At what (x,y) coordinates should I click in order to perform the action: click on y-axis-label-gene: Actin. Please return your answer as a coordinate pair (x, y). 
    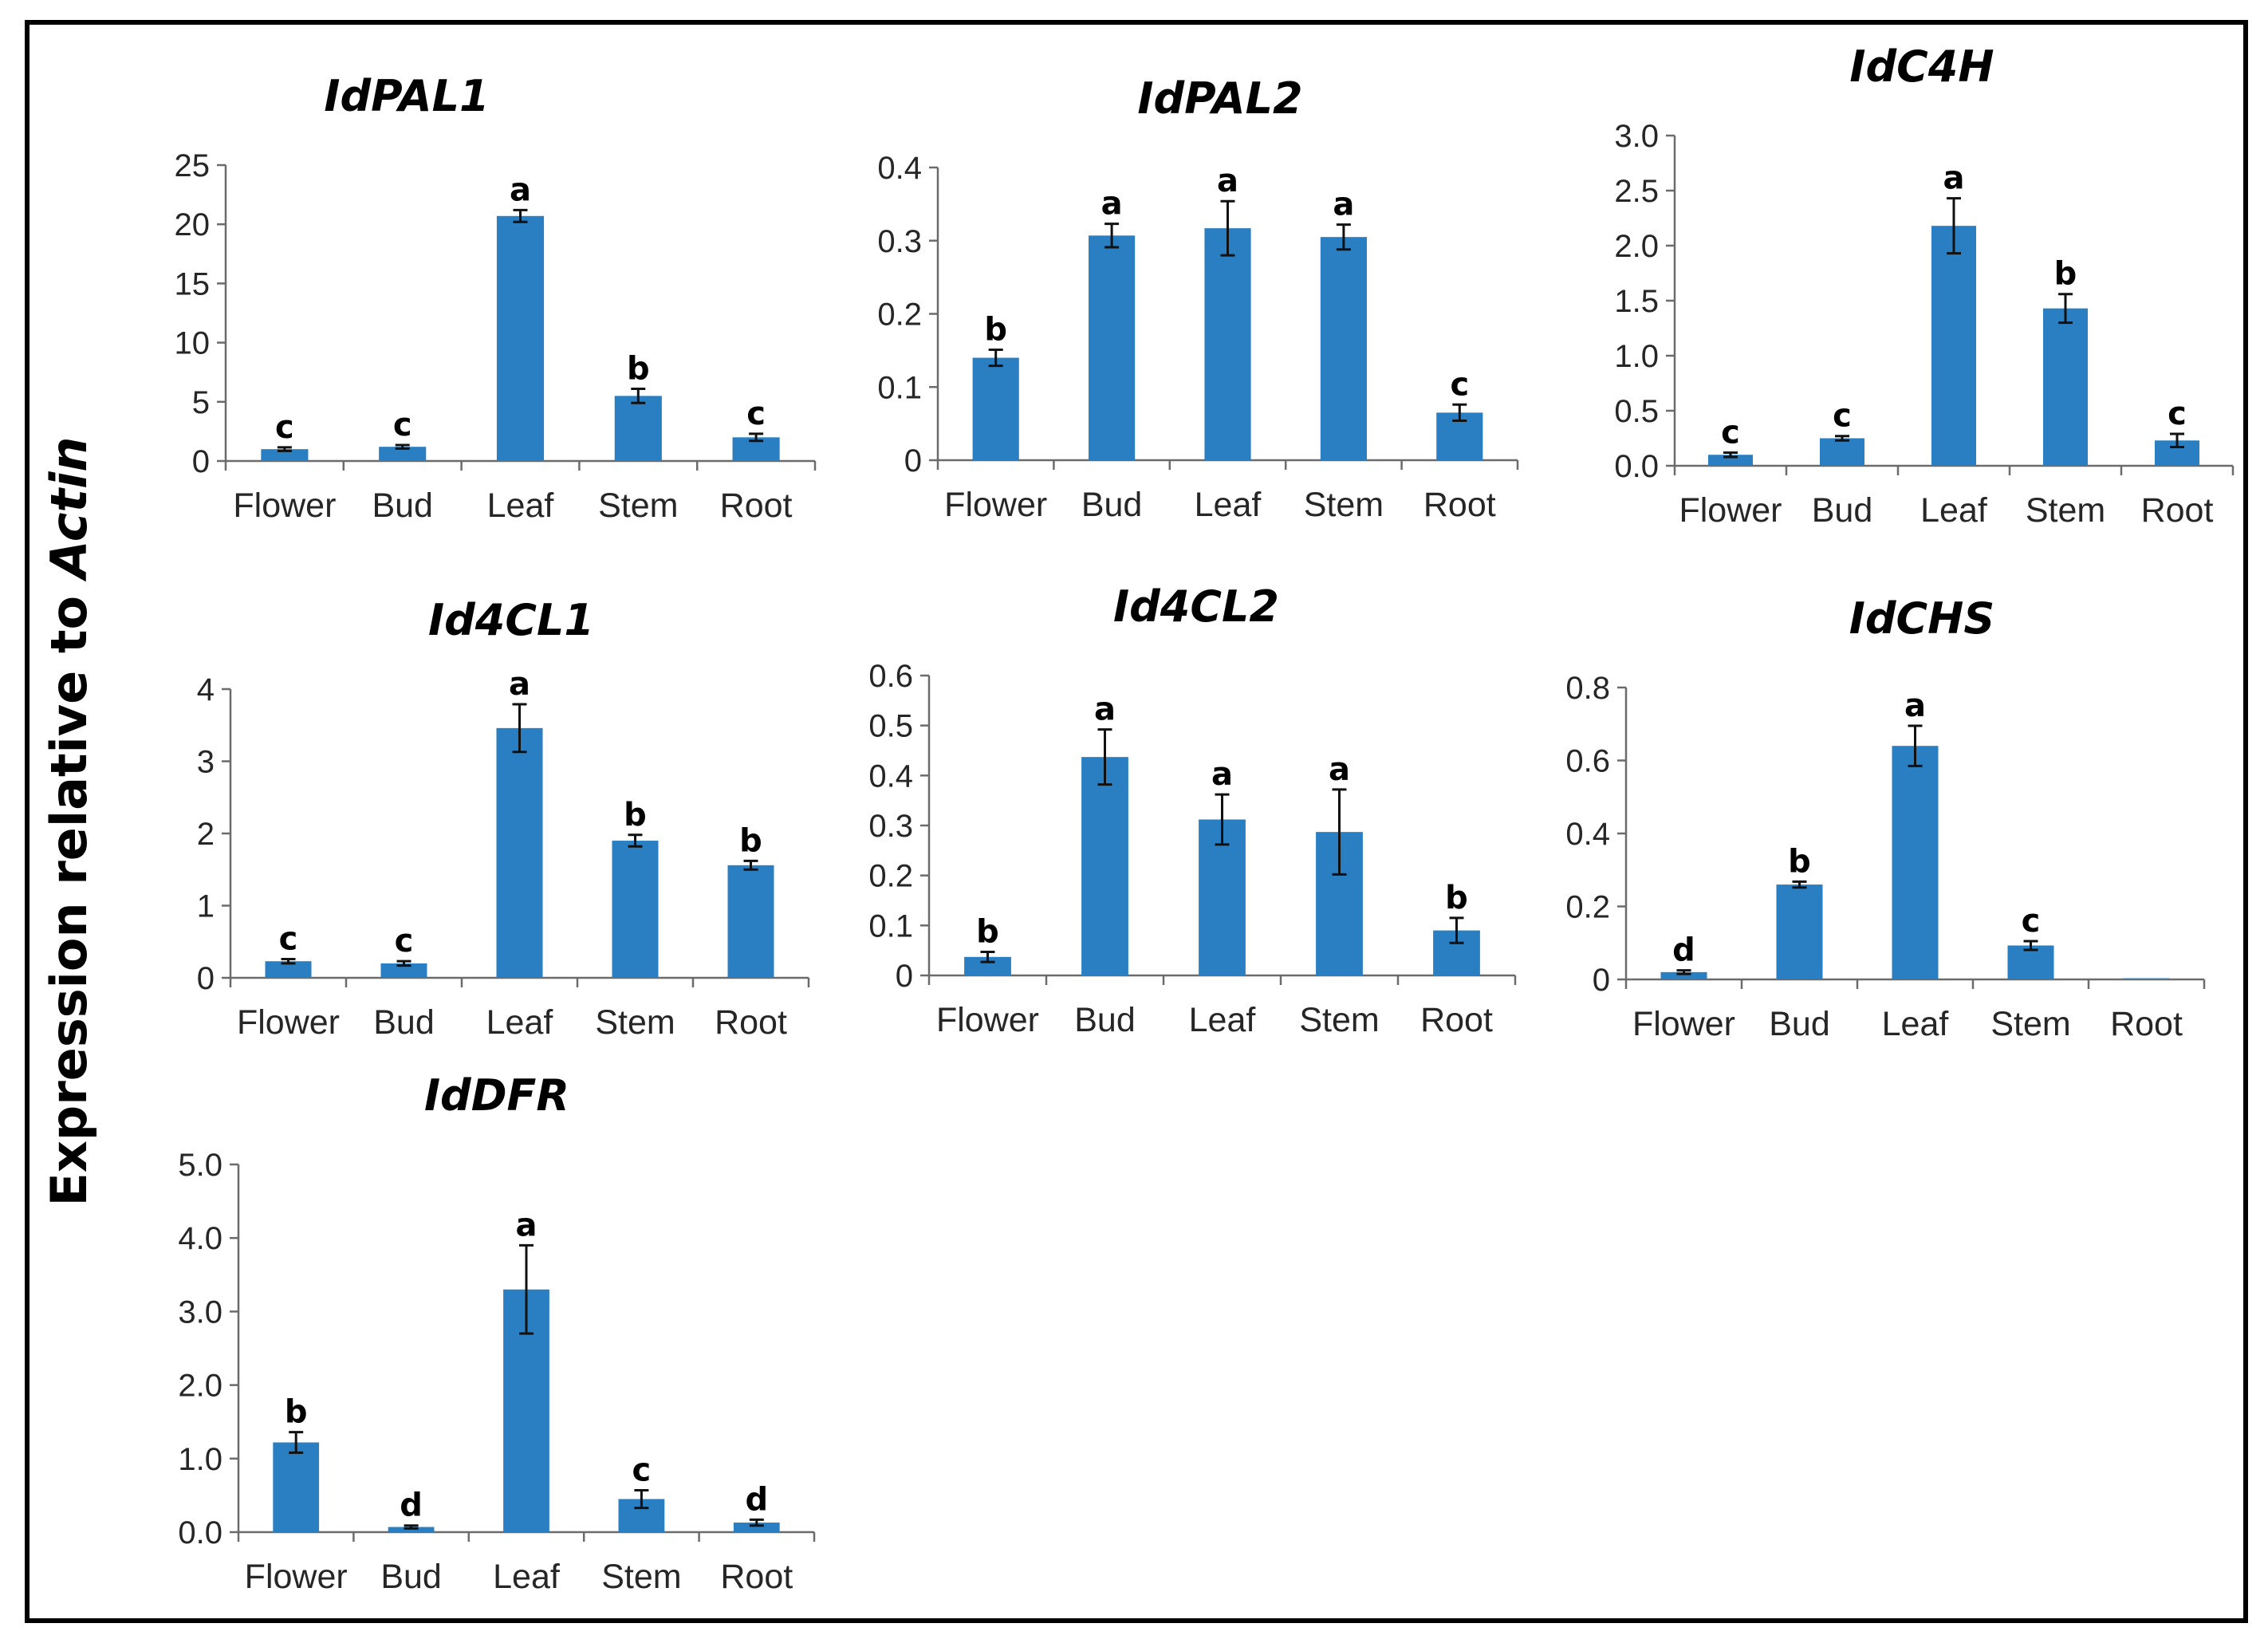
    Looking at the image, I should click on (69, 509).